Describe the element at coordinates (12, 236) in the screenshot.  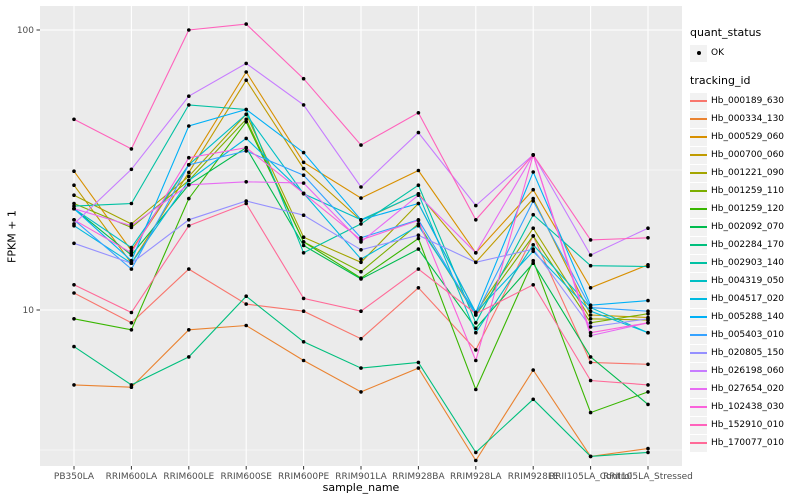
I see `y-axis-title: FPKM + 1` at that location.